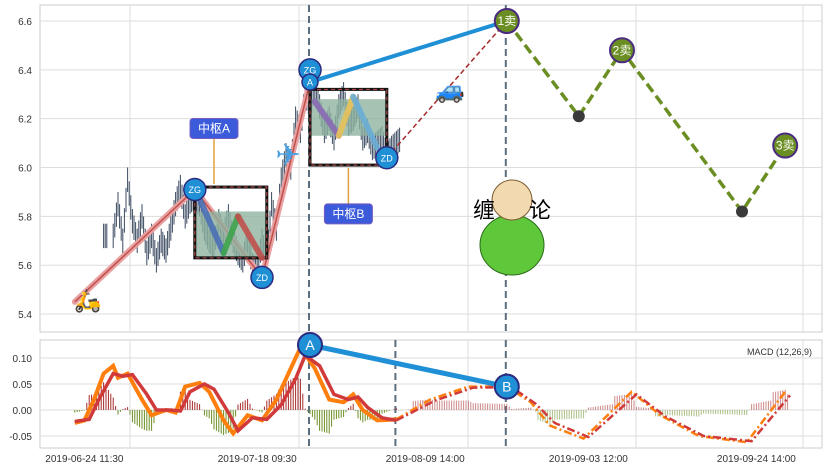 The height and width of the screenshot is (471, 828). Describe the element at coordinates (25, 266) in the screenshot. I see `y-tick-label: 5.6` at that location.